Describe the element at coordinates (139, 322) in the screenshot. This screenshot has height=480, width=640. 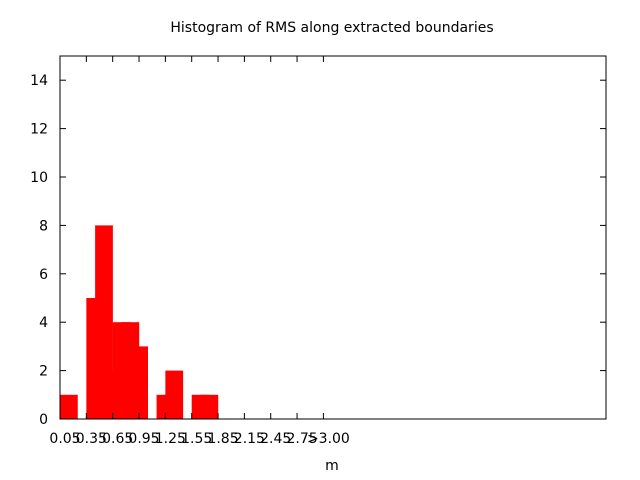
I see `bars-group` at that location.